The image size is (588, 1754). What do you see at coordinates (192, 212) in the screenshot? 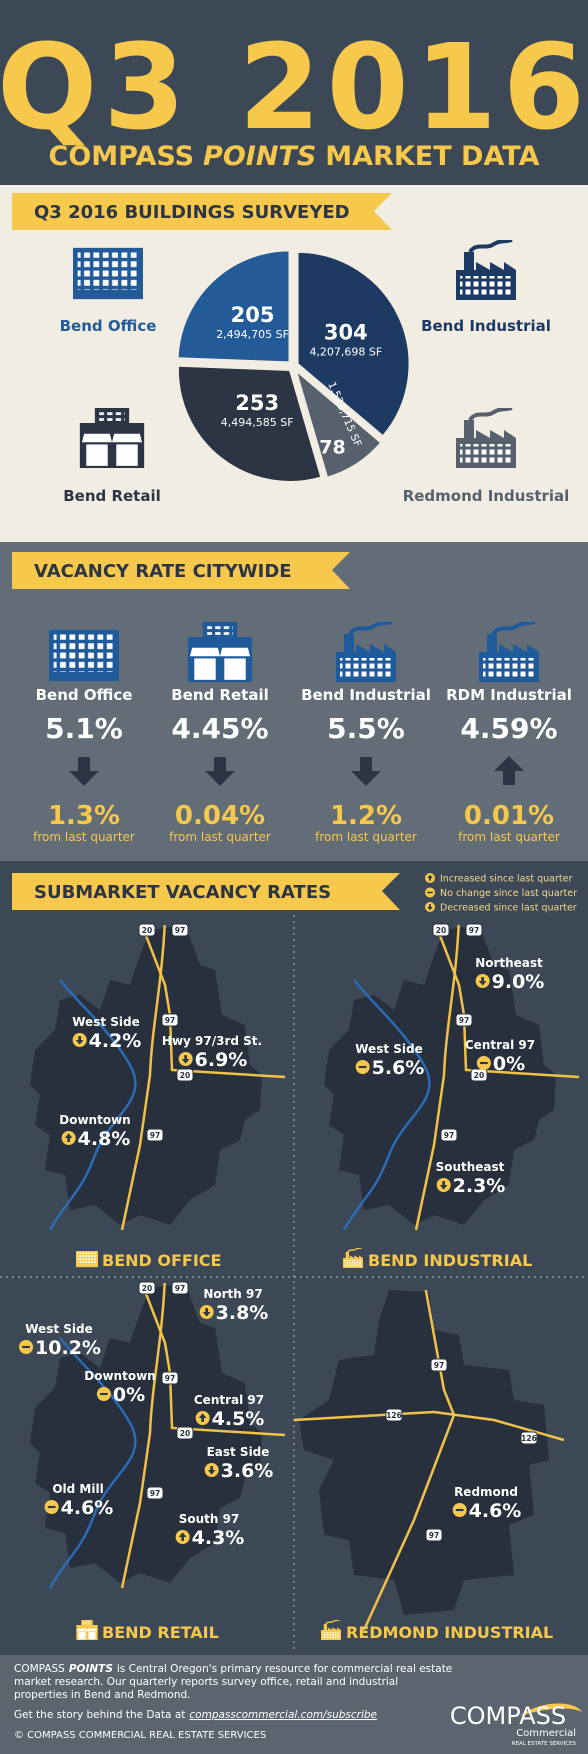
I see `section-title: Q3 2016 BUILDINGS SURVEYED` at bounding box center [192, 212].